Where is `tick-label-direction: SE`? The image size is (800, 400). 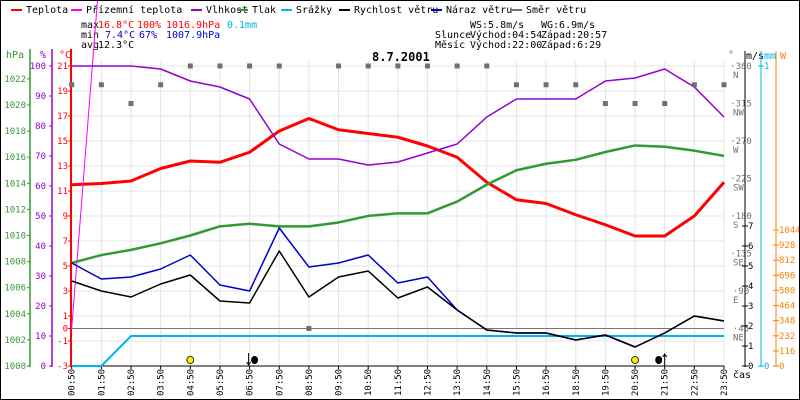 tick-label-direction: SE is located at coordinates (738, 264).